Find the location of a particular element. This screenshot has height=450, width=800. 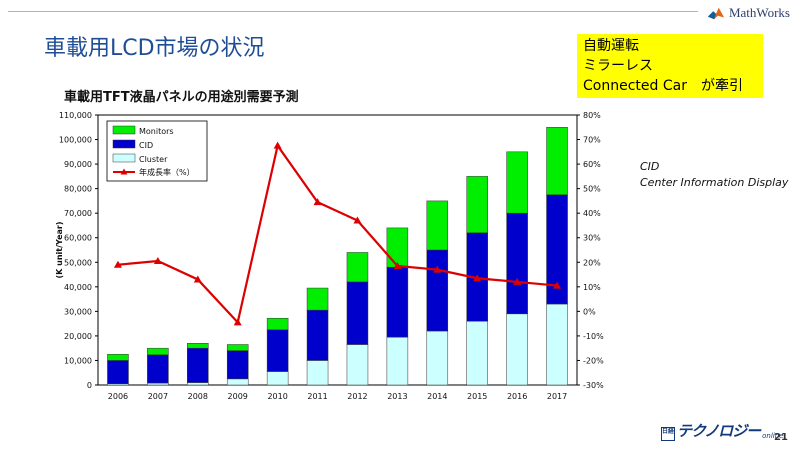

bar-cid-2009 is located at coordinates (237, 365).